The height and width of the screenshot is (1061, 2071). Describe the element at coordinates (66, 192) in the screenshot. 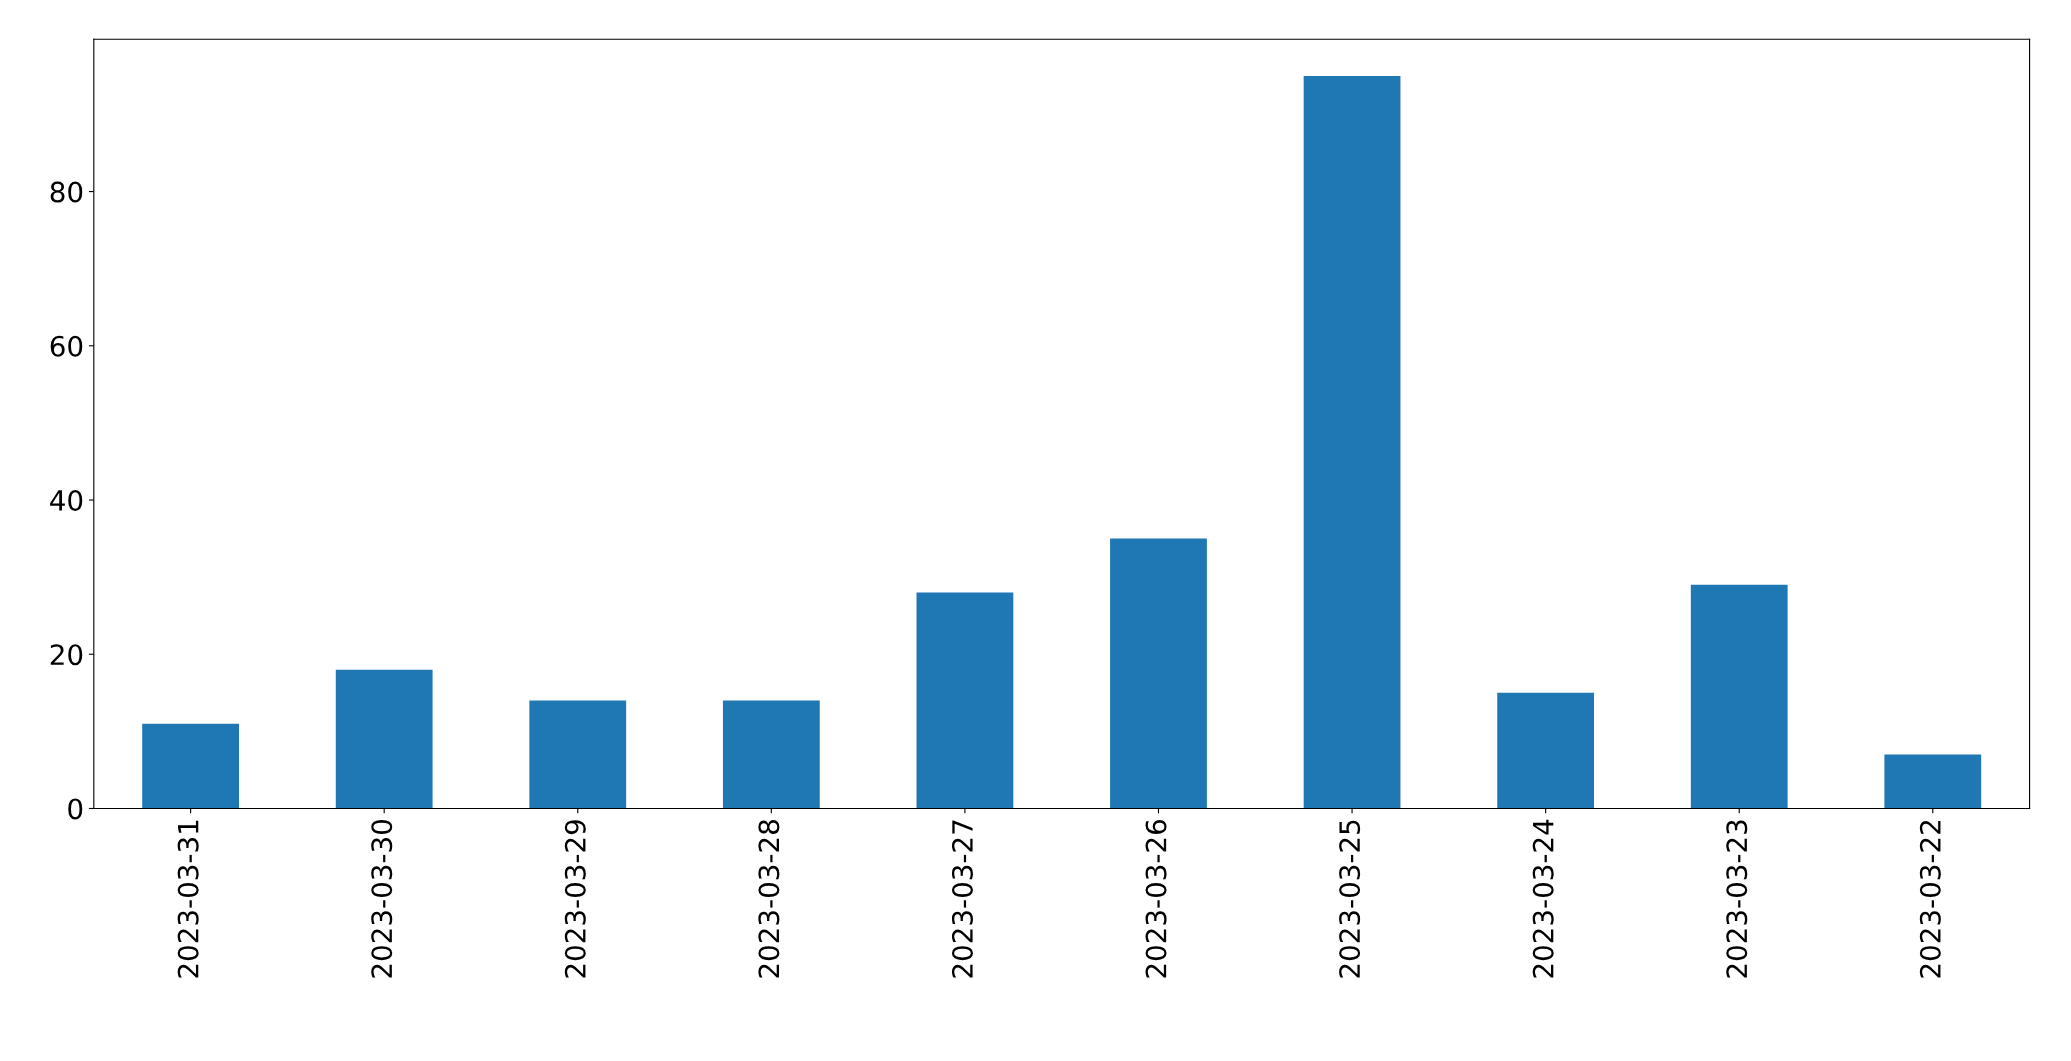

I see `y-tick-label: 80` at that location.